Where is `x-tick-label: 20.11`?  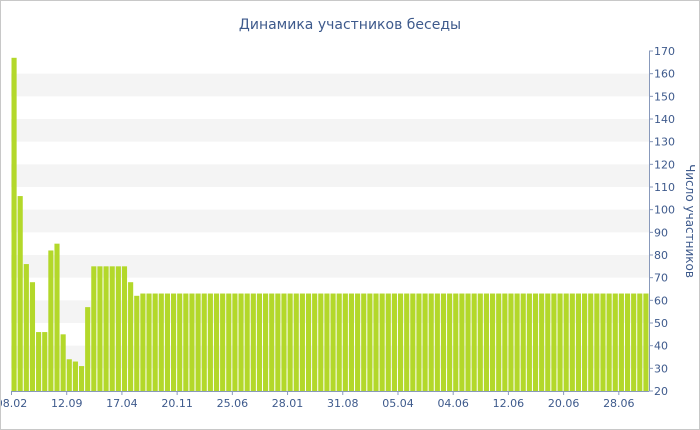
x-tick-label: 20.11 is located at coordinates (177, 403).